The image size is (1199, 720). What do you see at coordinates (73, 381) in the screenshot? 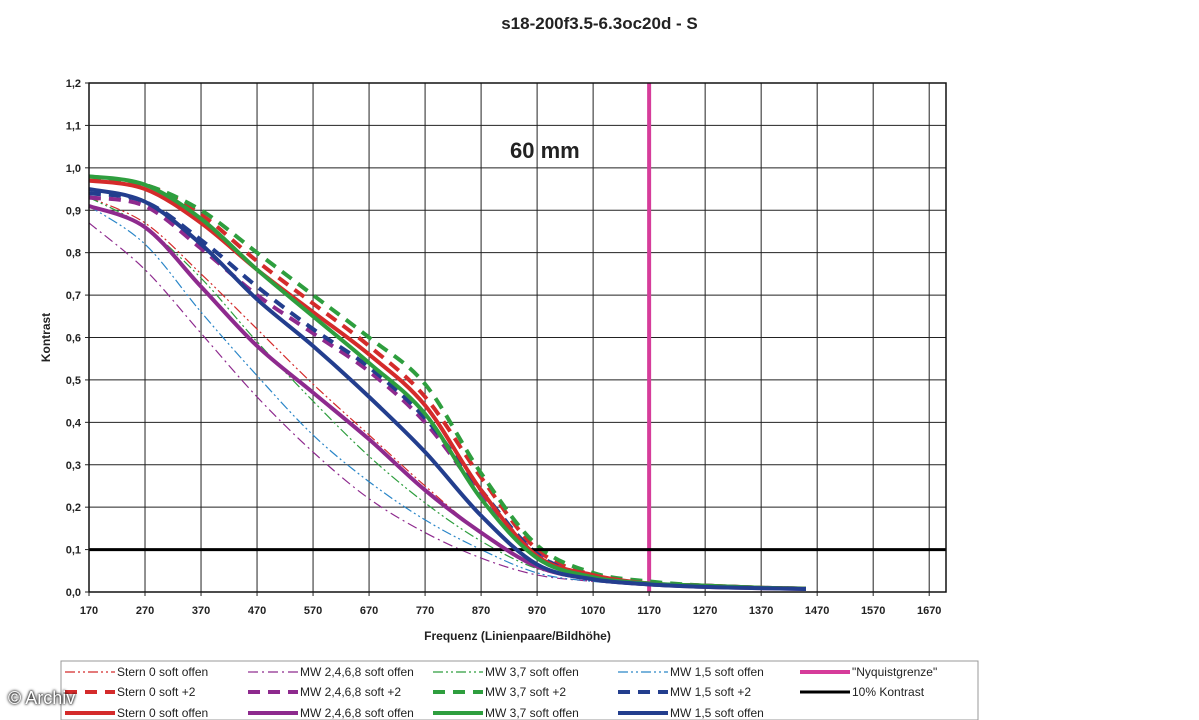
I see `y-tick-label: 0,5` at bounding box center [73, 381].